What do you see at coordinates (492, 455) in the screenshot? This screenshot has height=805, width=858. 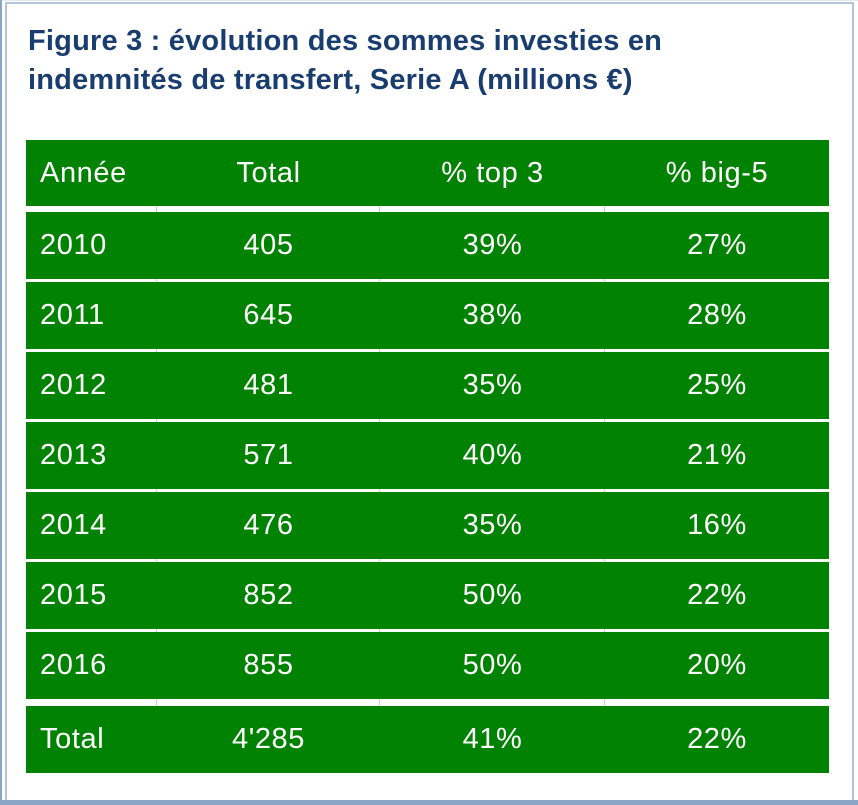 I see `table-row-cell: 40%` at bounding box center [492, 455].